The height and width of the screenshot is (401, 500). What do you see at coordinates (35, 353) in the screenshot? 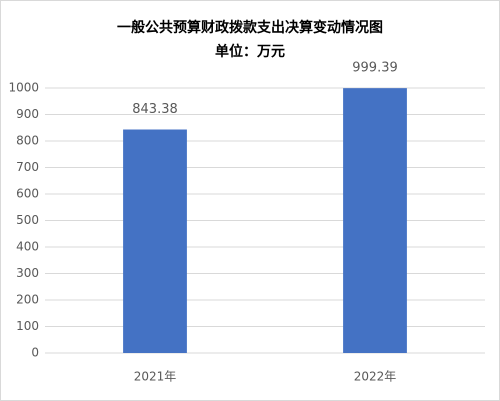
I see `y-tick-label: 0` at bounding box center [35, 353].